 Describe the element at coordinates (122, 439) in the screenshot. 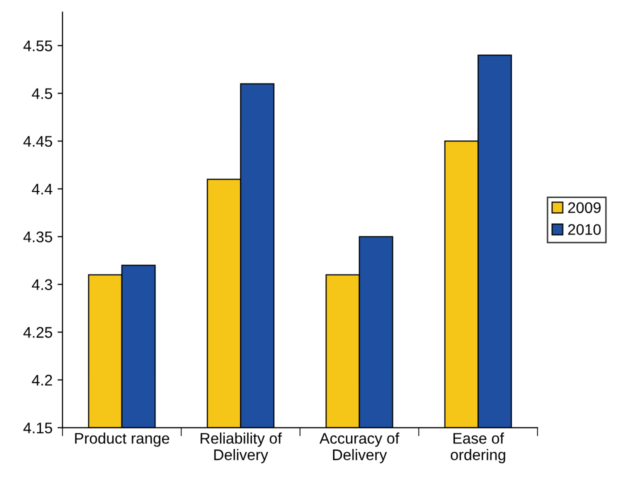

I see `x-tick-label: Product range` at that location.